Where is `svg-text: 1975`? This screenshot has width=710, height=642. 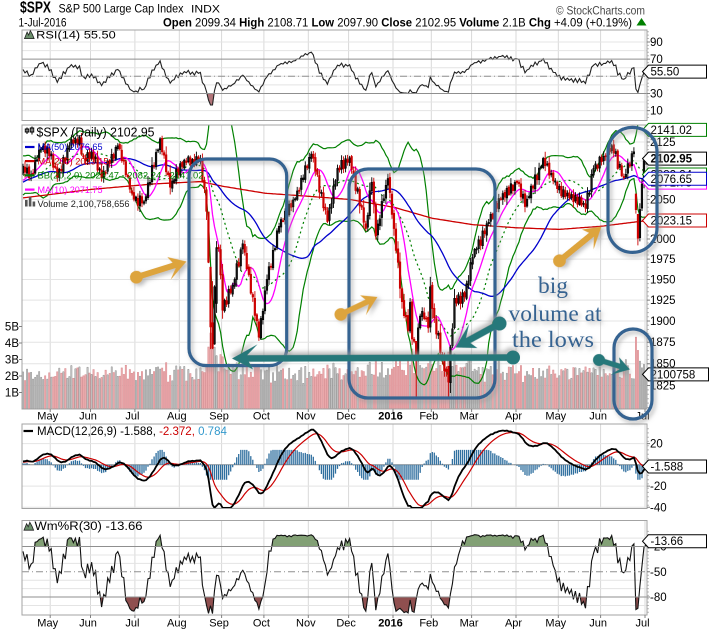 svg-text: 1975 is located at coordinates (663, 260).